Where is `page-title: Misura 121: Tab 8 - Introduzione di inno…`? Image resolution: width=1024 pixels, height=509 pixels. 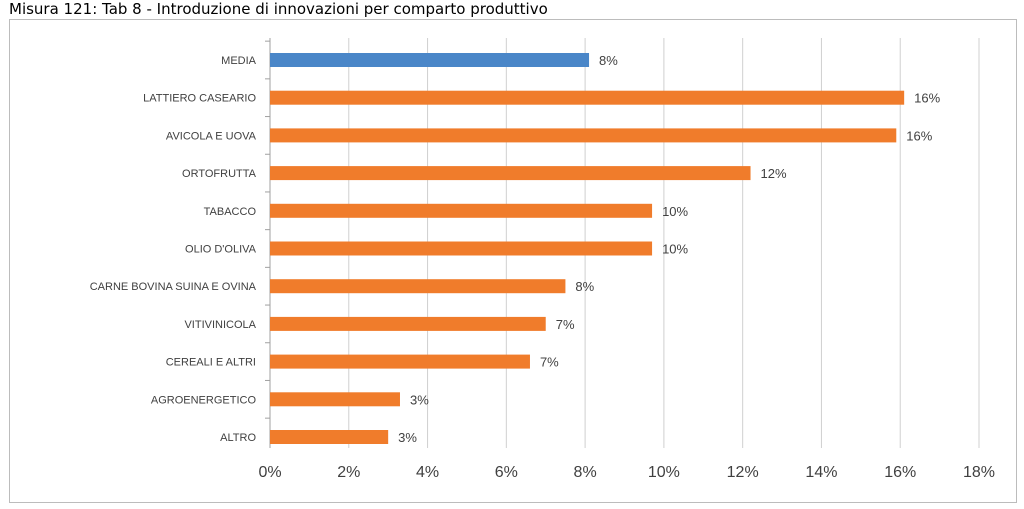
page-title: Misura 121: Tab 8 - Introduzione di inno… is located at coordinates (278, 9).